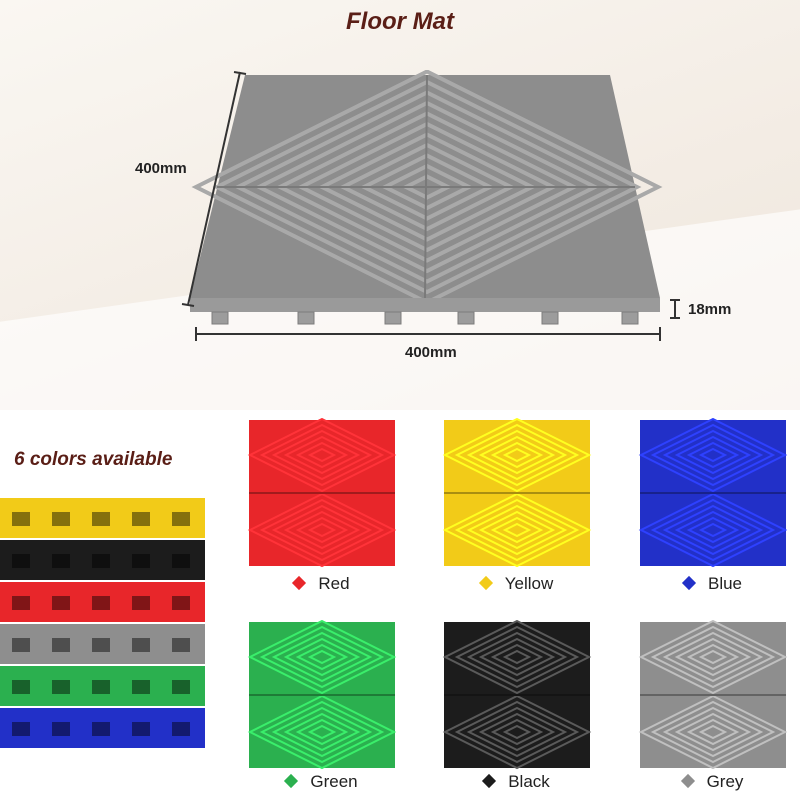 The height and width of the screenshot is (800, 800). What do you see at coordinates (93, 459) in the screenshot?
I see `colors-heading: 6 colors available` at bounding box center [93, 459].